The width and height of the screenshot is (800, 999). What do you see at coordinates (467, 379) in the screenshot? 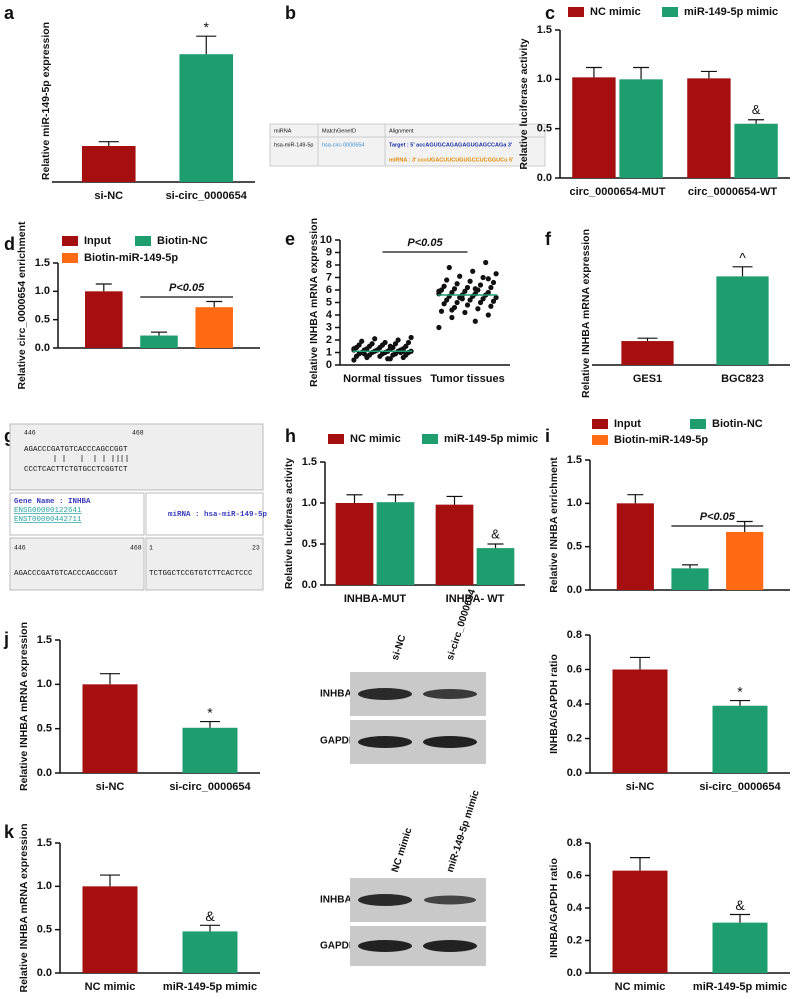
I see `x-tick-label: Tumor tissues` at bounding box center [467, 379].